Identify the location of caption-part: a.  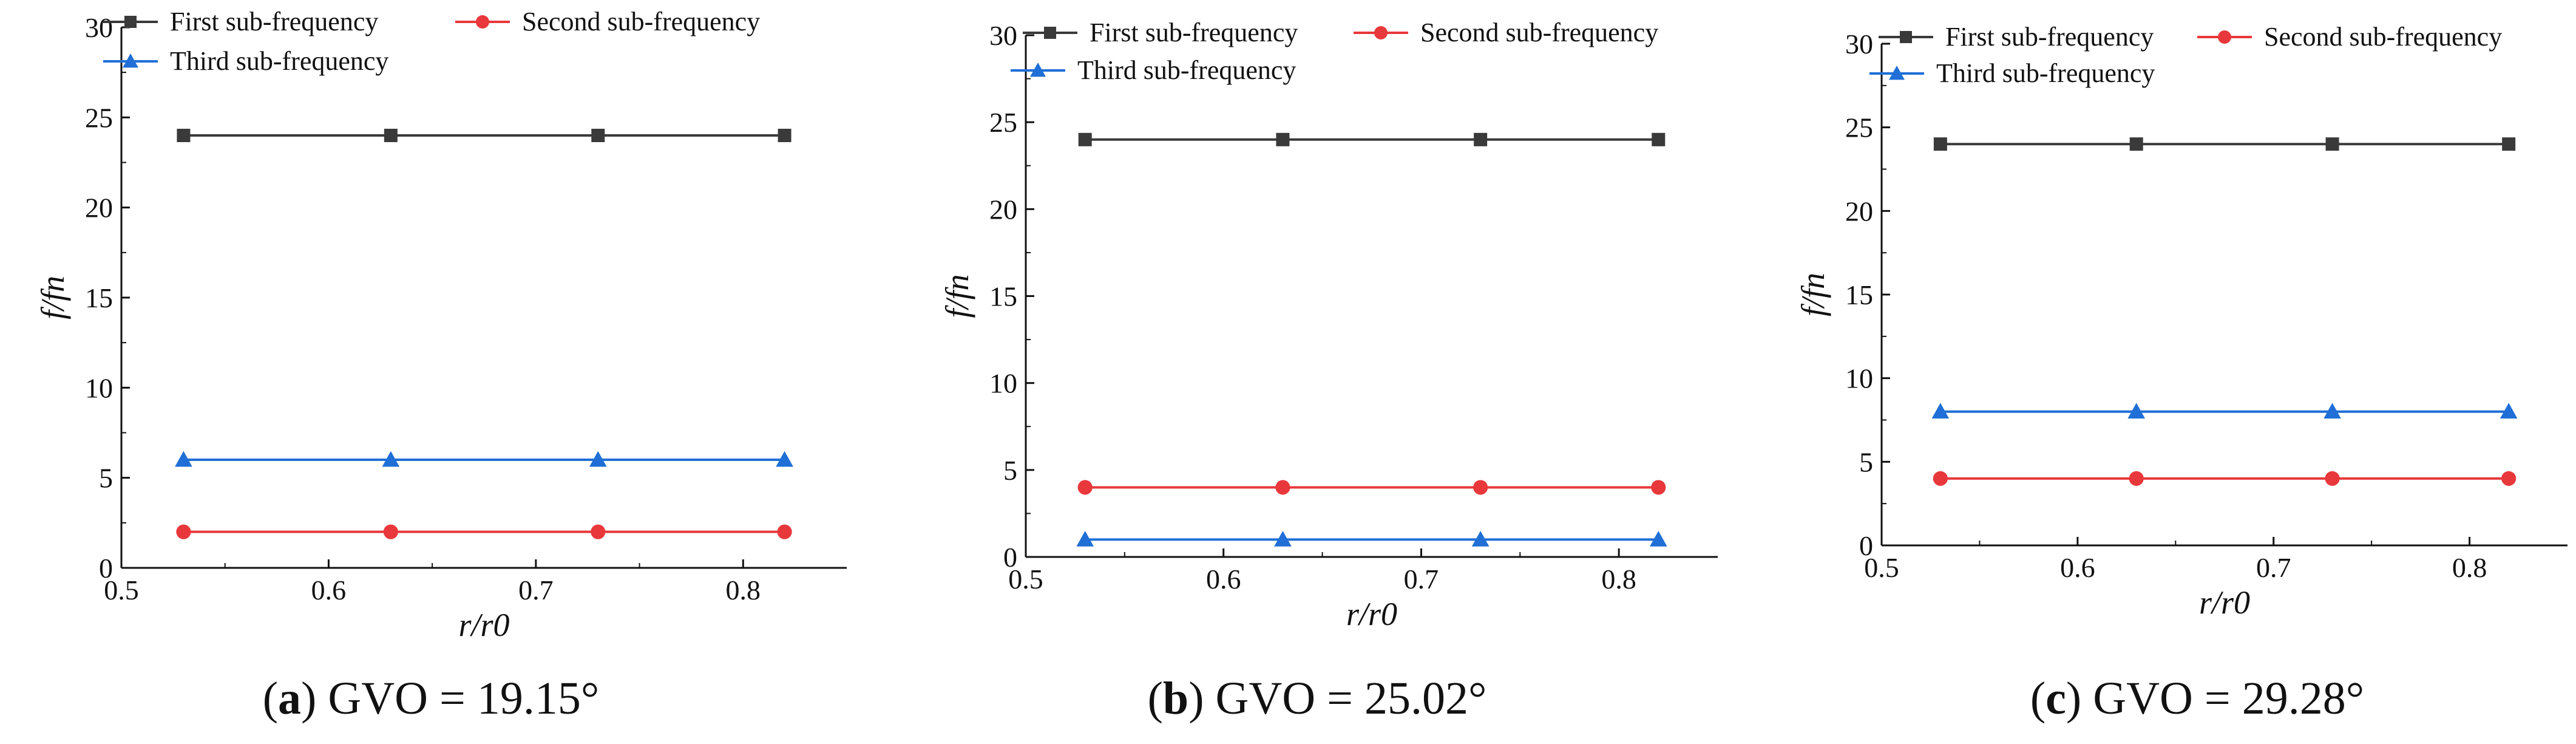
(289, 698).